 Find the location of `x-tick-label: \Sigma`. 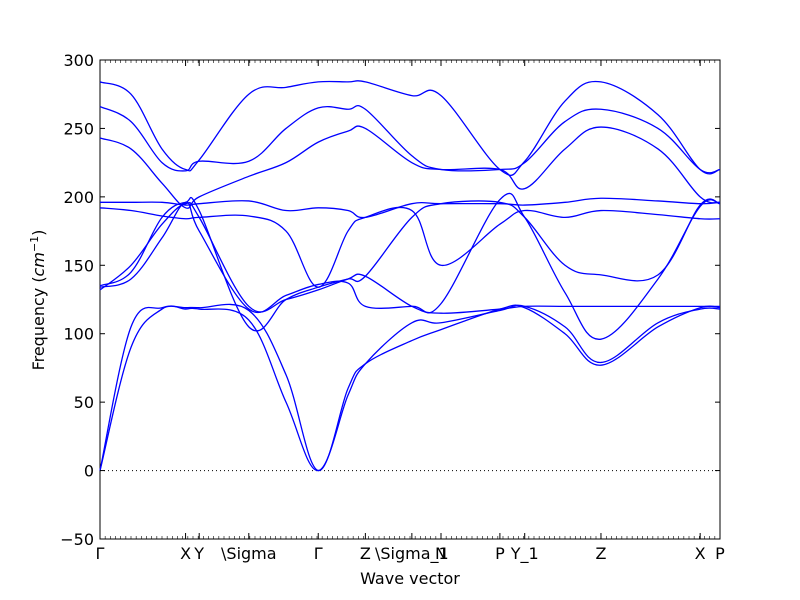

x-tick-label: \Sigma is located at coordinates (249, 553).